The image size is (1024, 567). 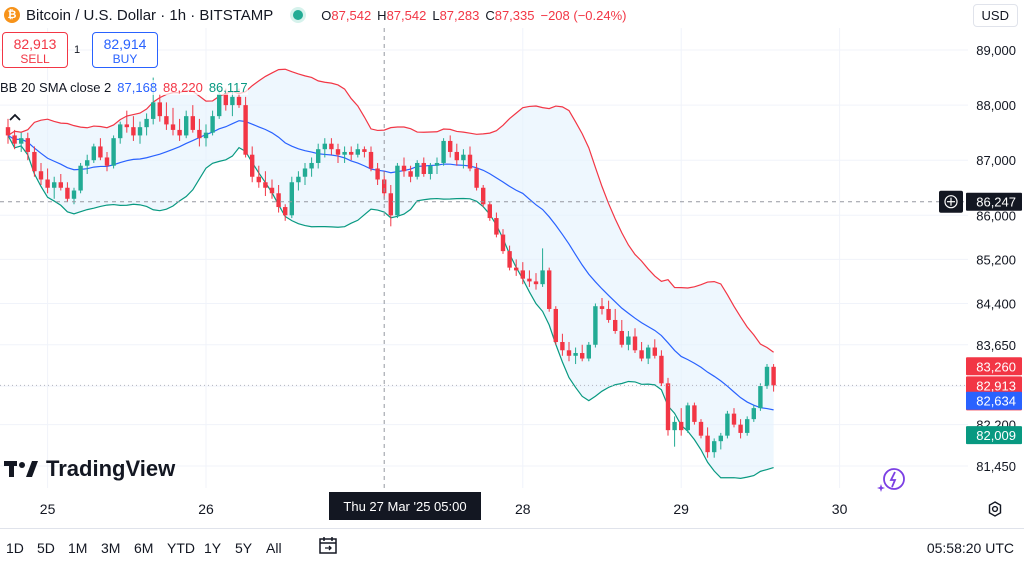 What do you see at coordinates (124, 87) in the screenshot?
I see `bollinger-legend: BB 20 SMA close 2 87,168 88,220 86,117` at bounding box center [124, 87].